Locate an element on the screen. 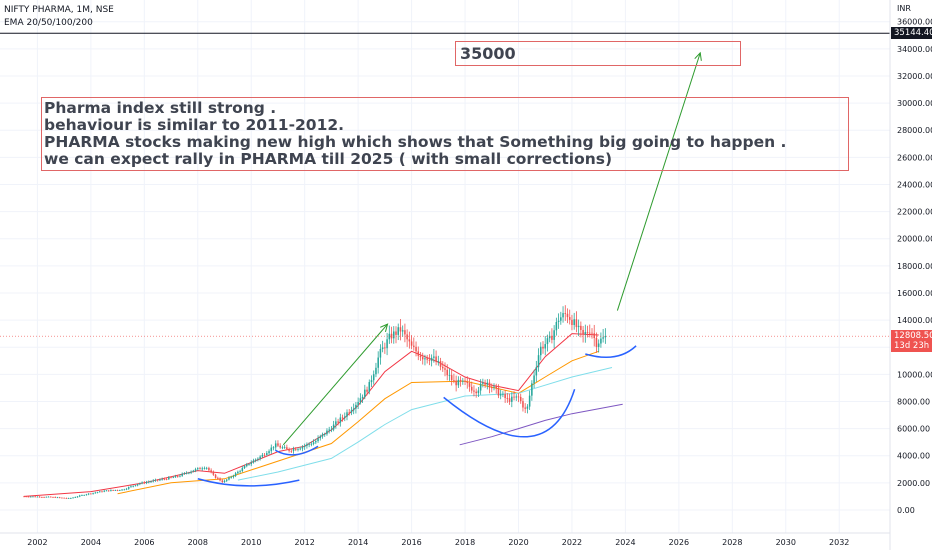  x-tick-label: 2028 is located at coordinates (732, 542).